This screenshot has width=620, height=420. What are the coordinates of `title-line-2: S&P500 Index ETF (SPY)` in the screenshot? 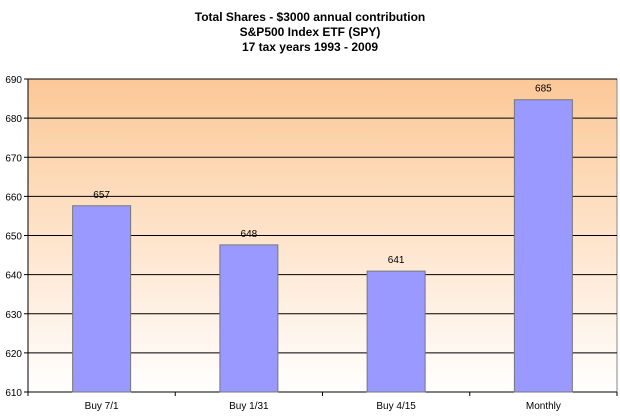 It's located at (310, 32).